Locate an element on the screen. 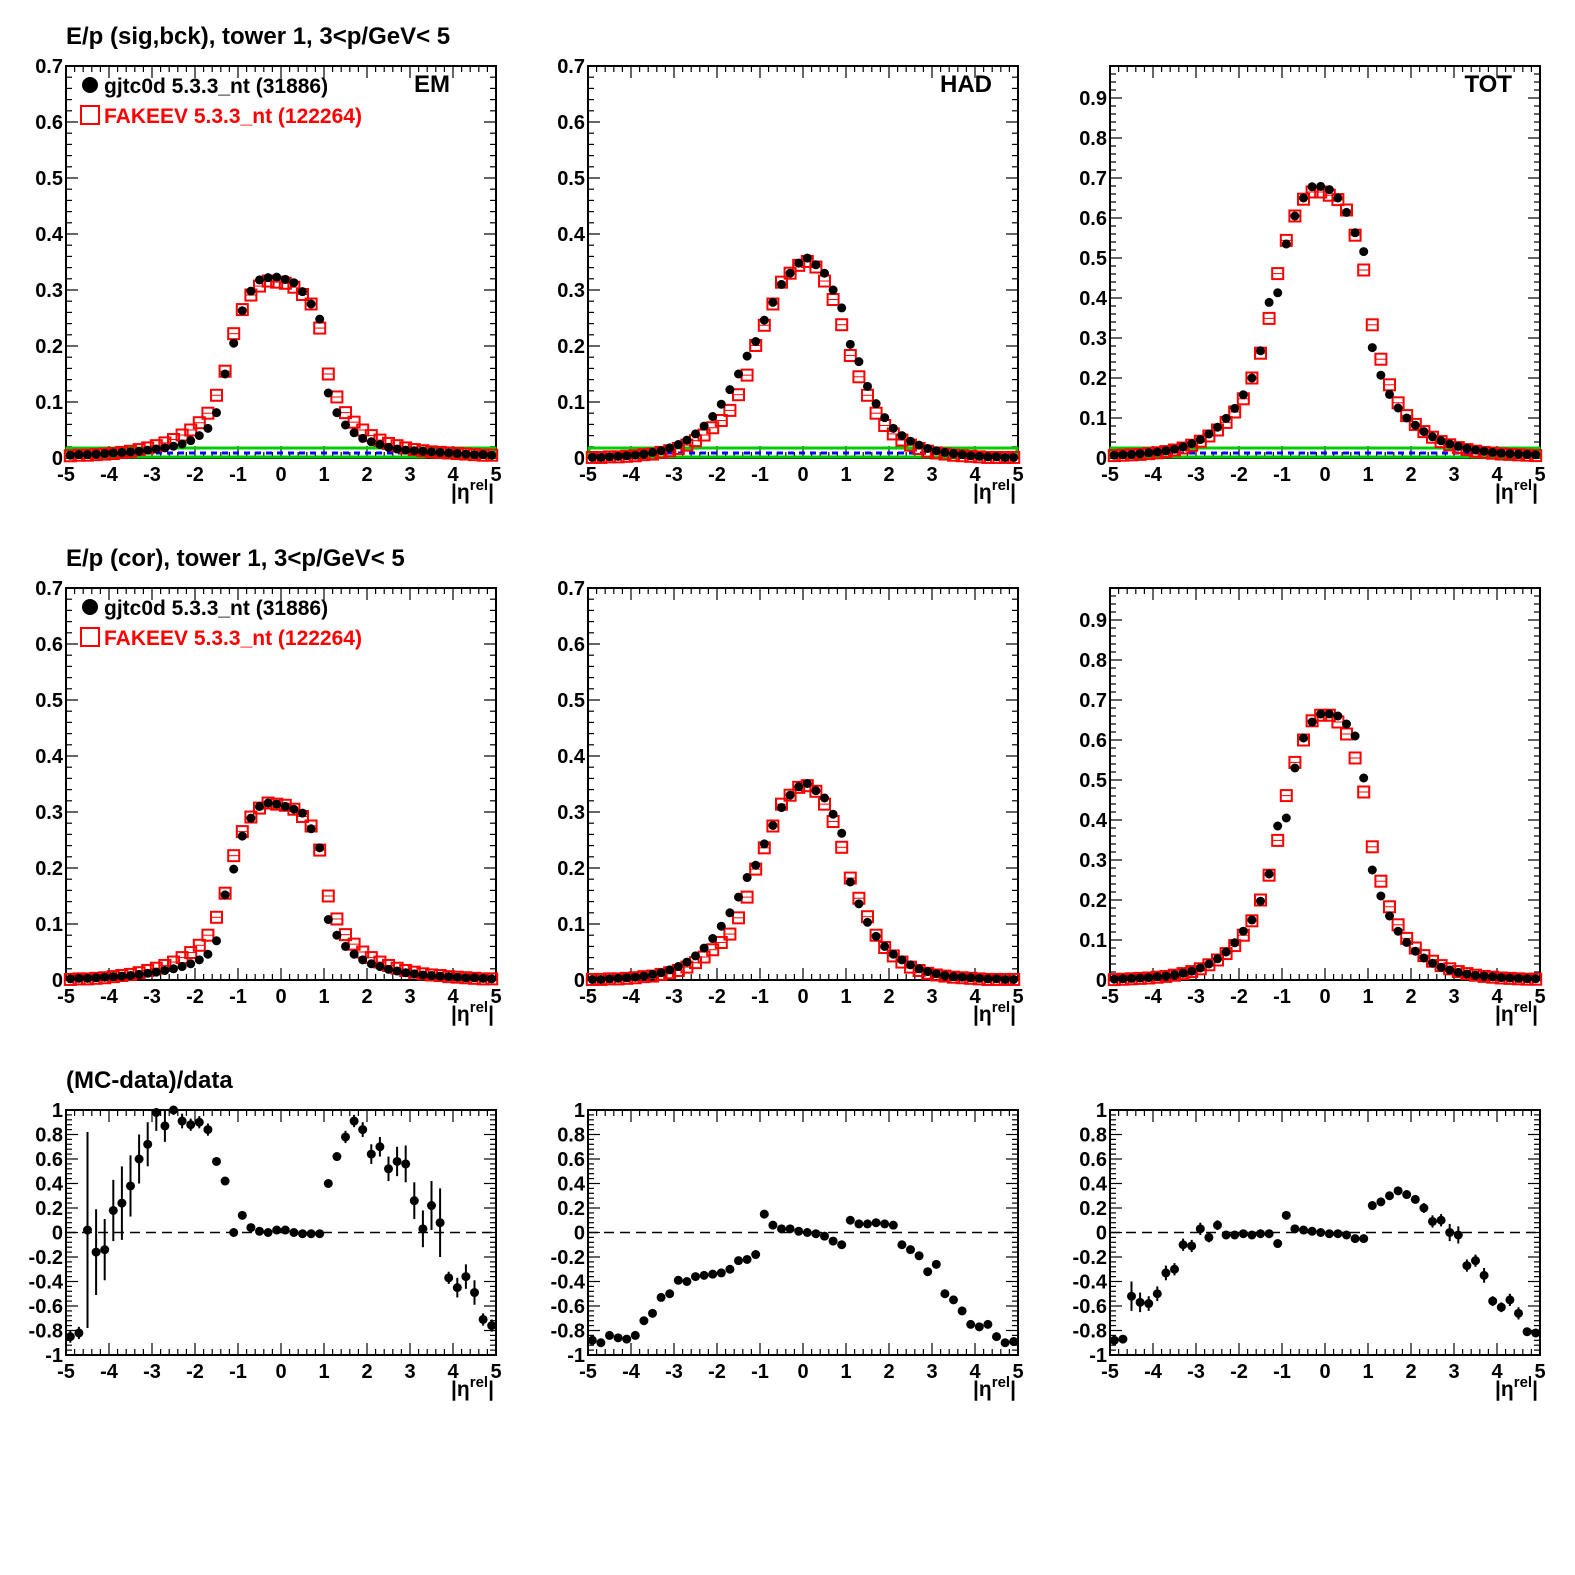 The image size is (1575, 1575). y-tick-label: 0.9 is located at coordinates (1093, 99).